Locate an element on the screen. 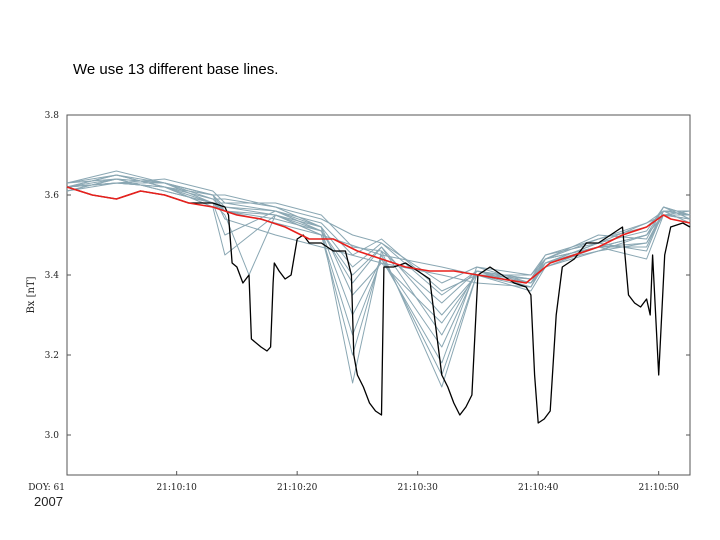 The image size is (720, 540). y-tick-label: 3.4 is located at coordinates (52, 276).